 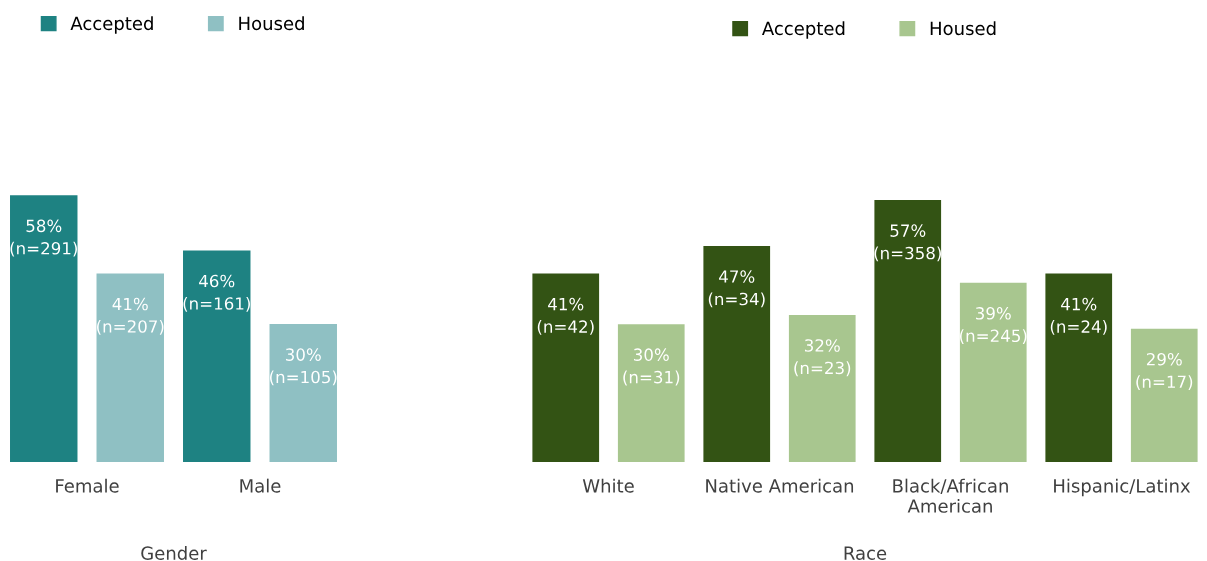 What do you see at coordinates (87, 485) in the screenshot?
I see `x-tick-label: Female` at bounding box center [87, 485].